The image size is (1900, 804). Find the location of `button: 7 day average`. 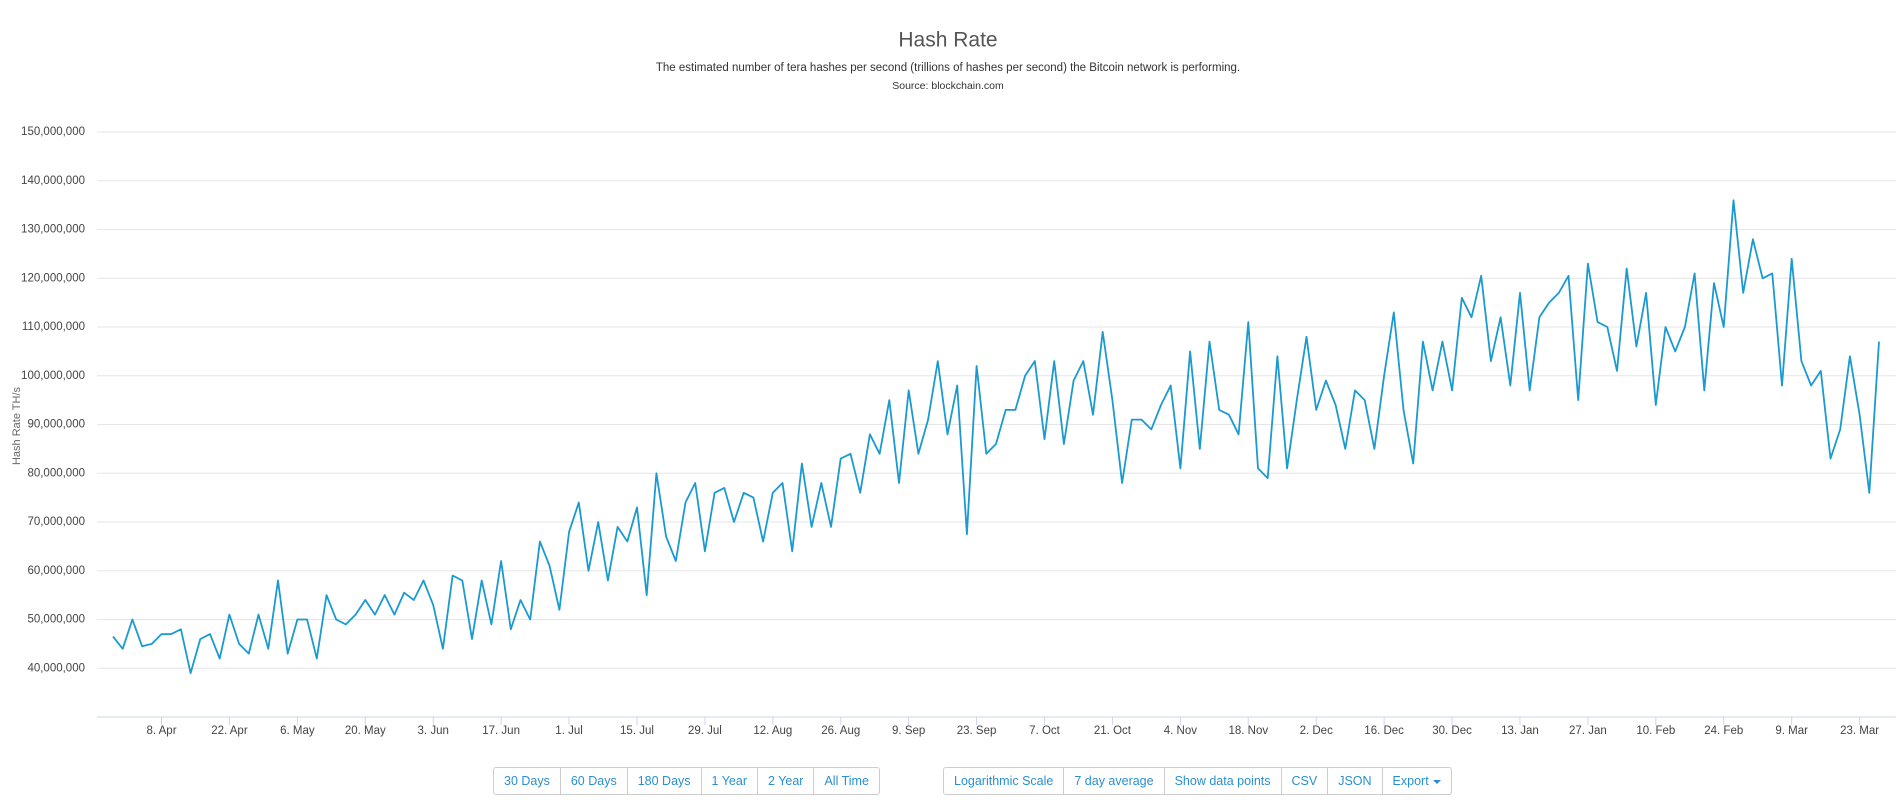

button: 7 day average is located at coordinates (1114, 781).